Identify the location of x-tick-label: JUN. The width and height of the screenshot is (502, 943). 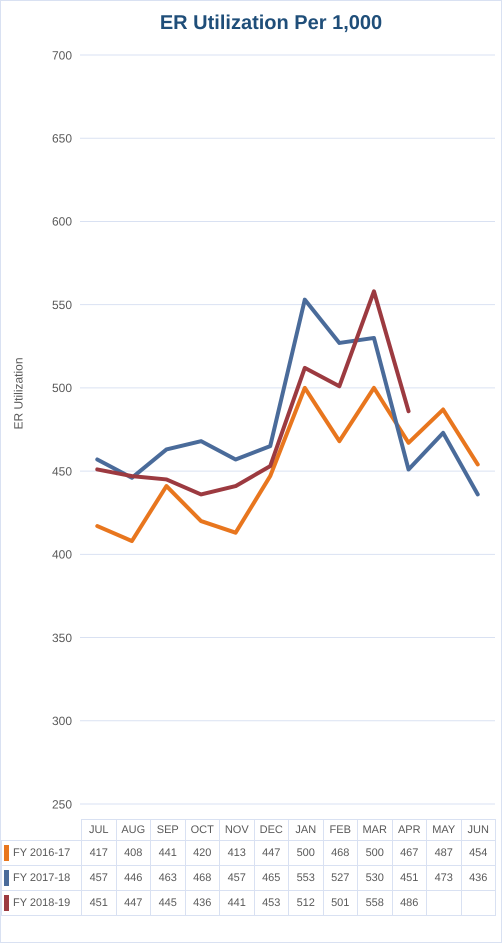
(478, 830).